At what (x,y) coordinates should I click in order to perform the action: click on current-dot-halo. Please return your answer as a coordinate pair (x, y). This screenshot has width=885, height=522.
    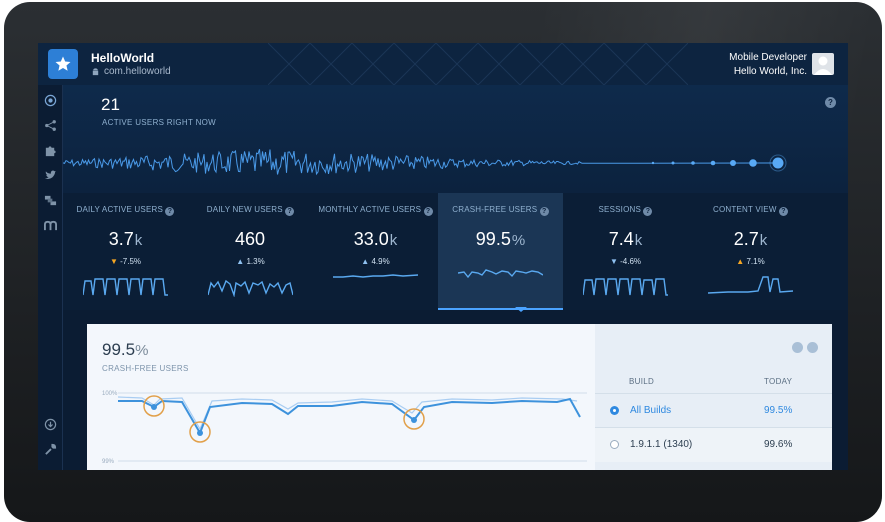
    Looking at the image, I should click on (778, 163).